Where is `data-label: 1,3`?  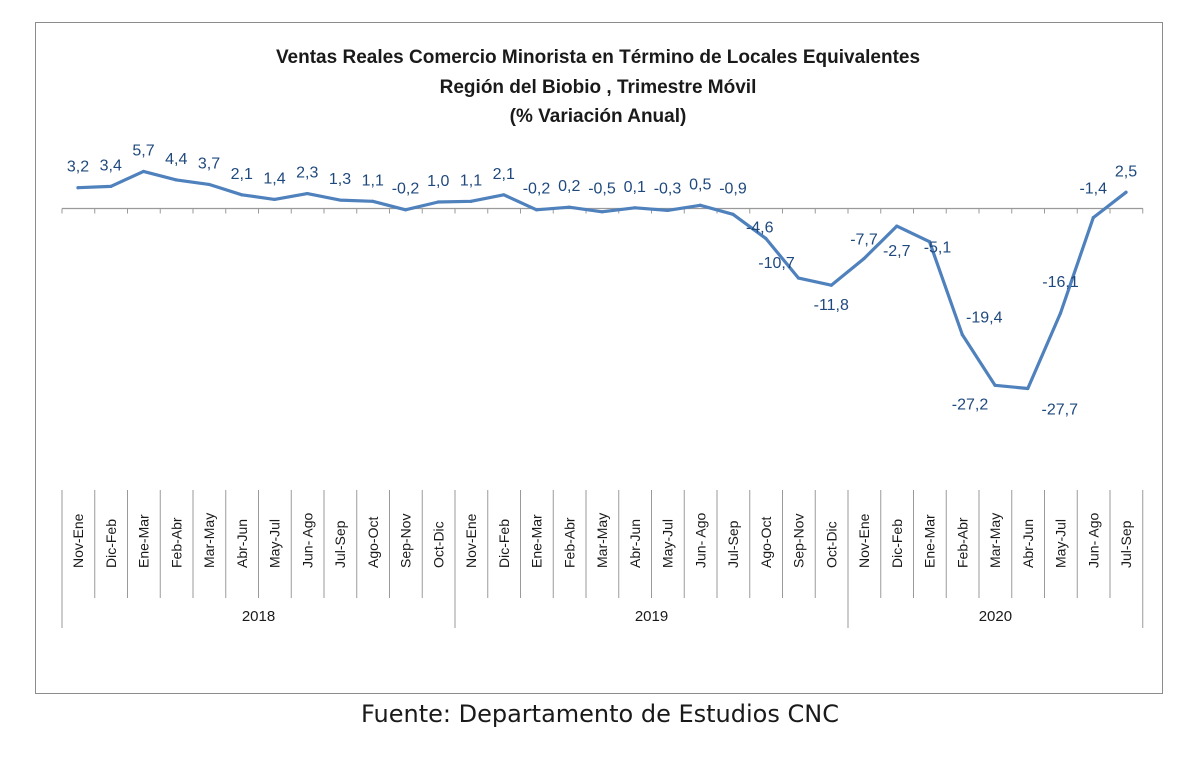 data-label: 1,3 is located at coordinates (340, 179).